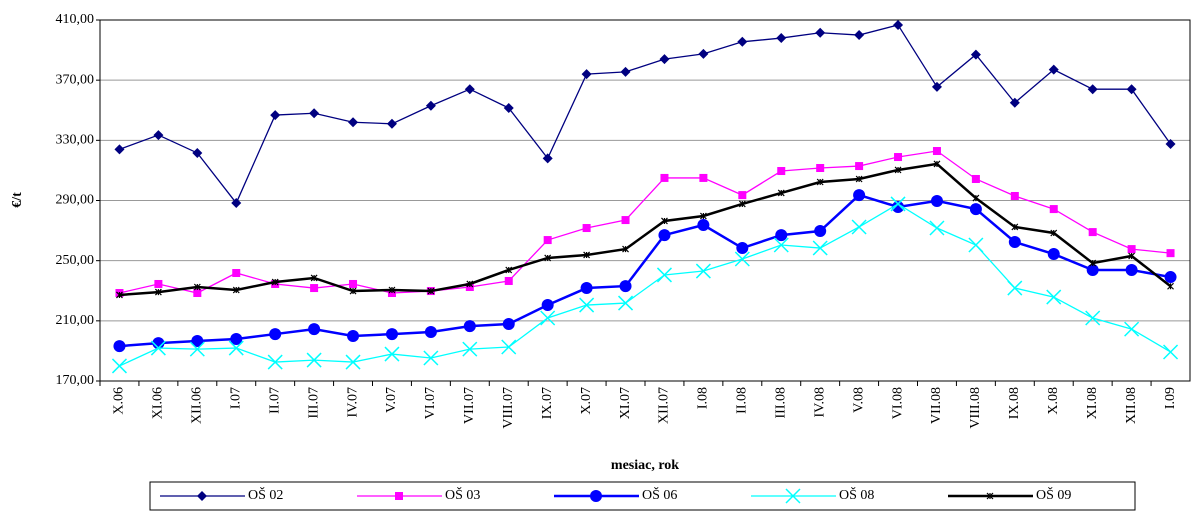 Image resolution: width=1194 pixels, height=513 pixels. I want to click on x-tick-label: XI.06, so click(158, 403).